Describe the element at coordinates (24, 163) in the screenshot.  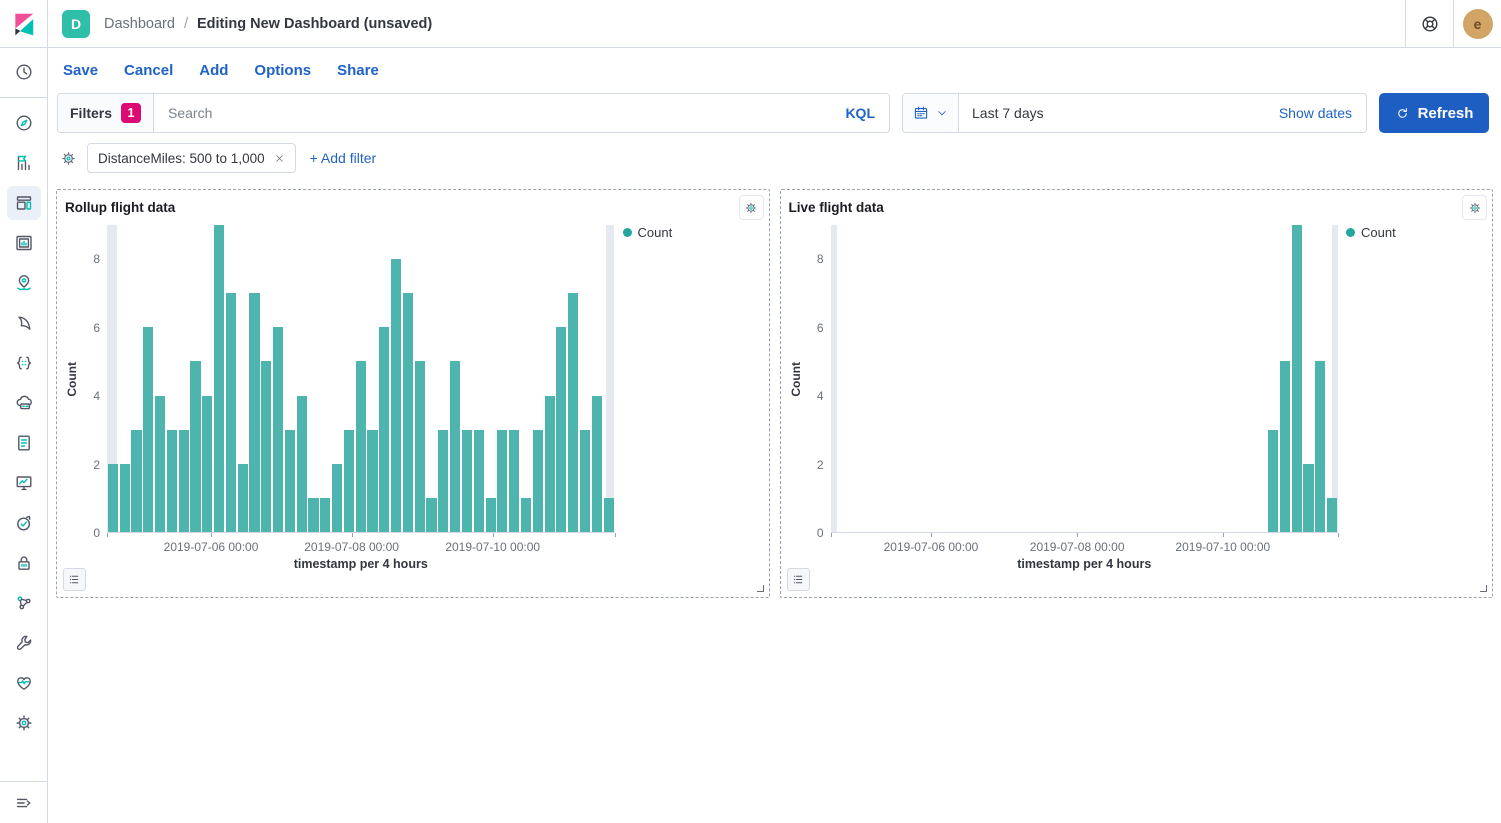
I see `sidebar-item-visualize` at that location.